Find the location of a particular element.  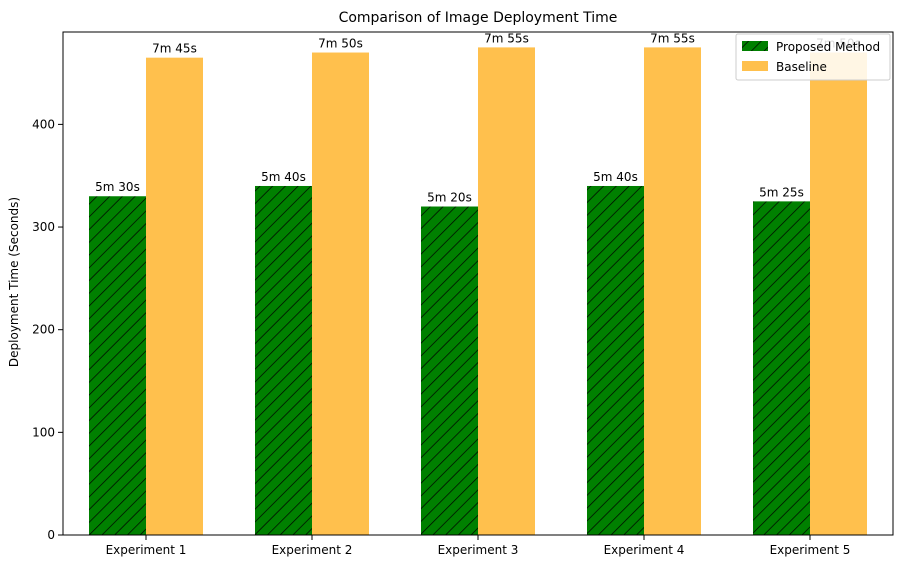

y-axis-label: Deployment Time (Seconds) is located at coordinates (14, 282).